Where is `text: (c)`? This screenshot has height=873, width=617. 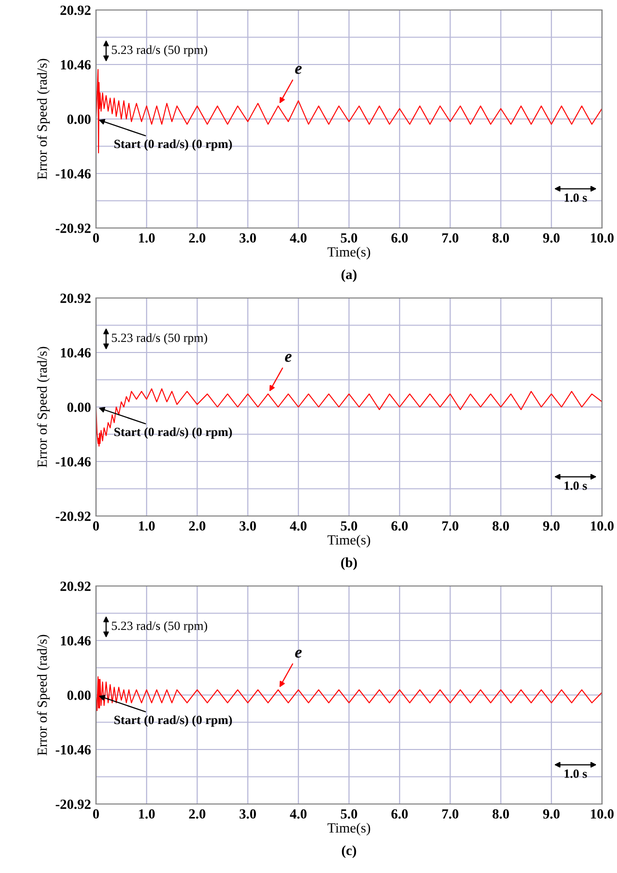 text: (c) is located at coordinates (349, 851).